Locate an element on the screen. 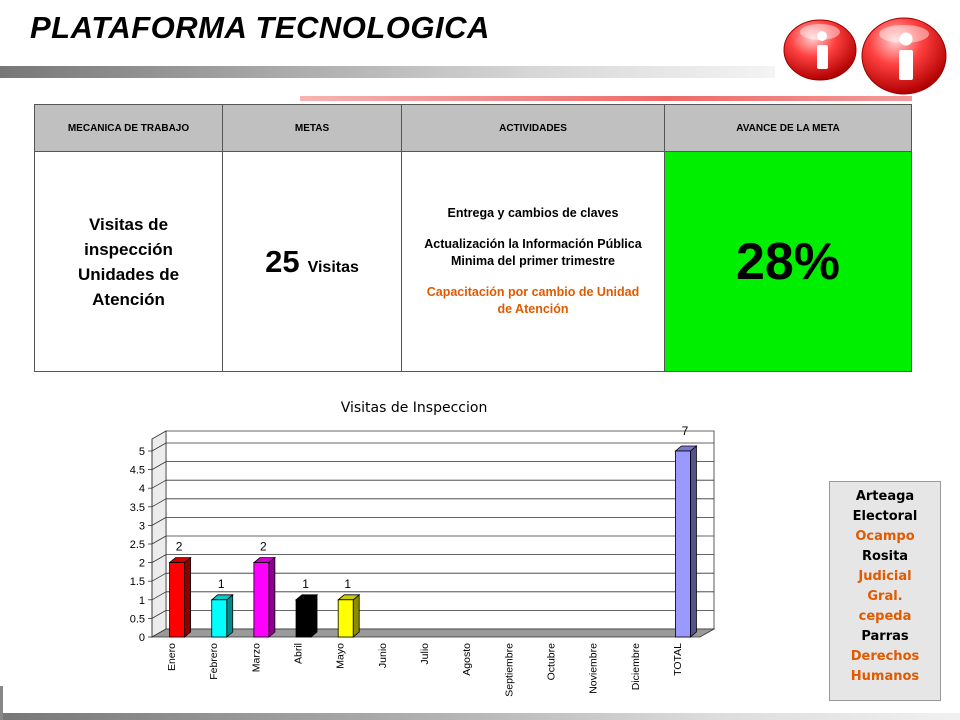 This screenshot has height=720, width=960. x-category-label: Junio is located at coordinates (383, 655).